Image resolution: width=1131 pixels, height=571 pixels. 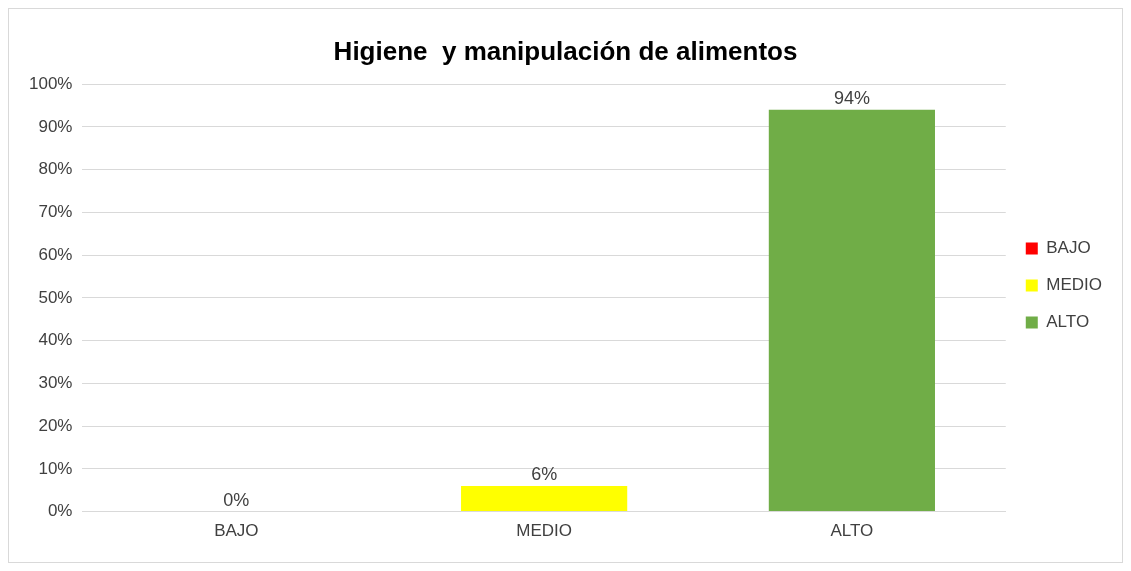 What do you see at coordinates (236, 499) in the screenshot?
I see `data-label: 0%` at bounding box center [236, 499].